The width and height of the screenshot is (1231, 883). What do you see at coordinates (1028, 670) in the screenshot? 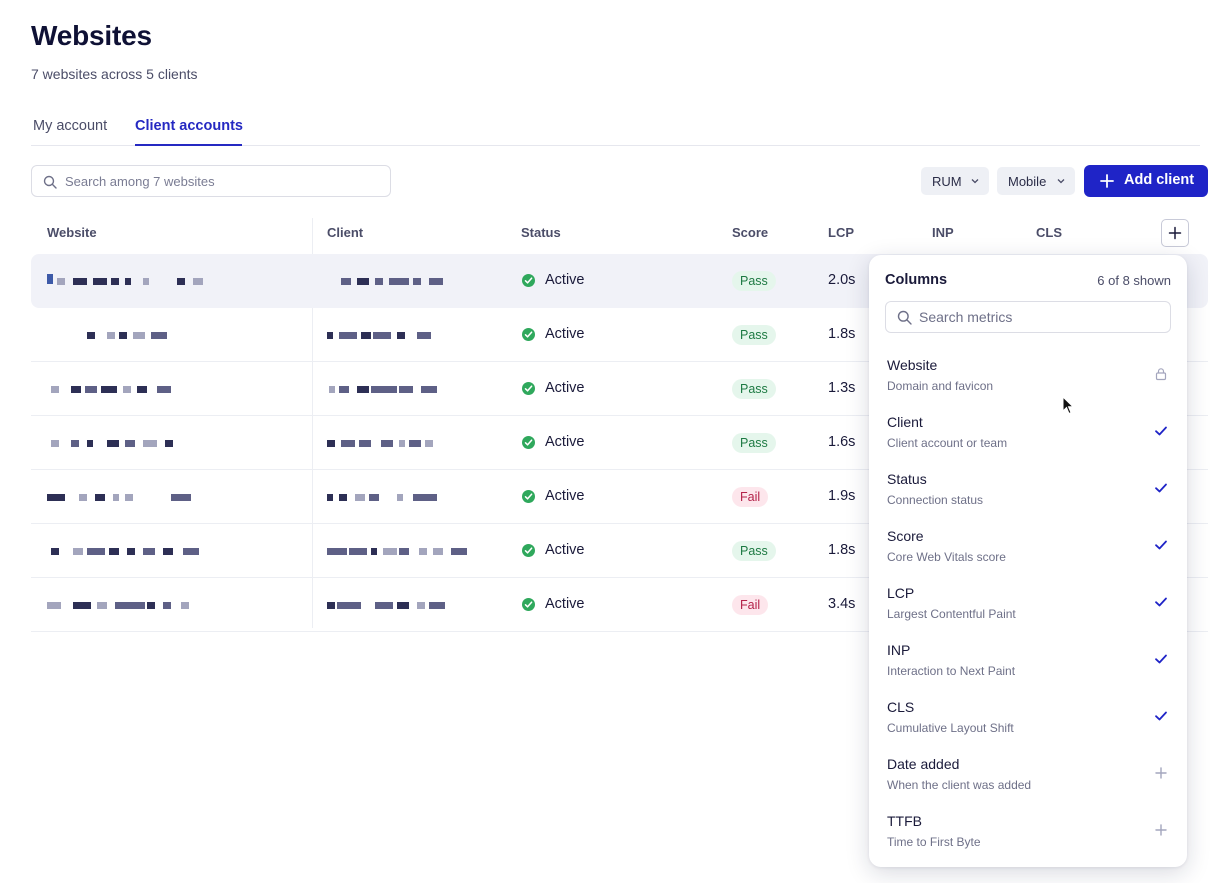
I see `metric-item-inp: INP Interaction to Next Paint` at bounding box center [1028, 670].